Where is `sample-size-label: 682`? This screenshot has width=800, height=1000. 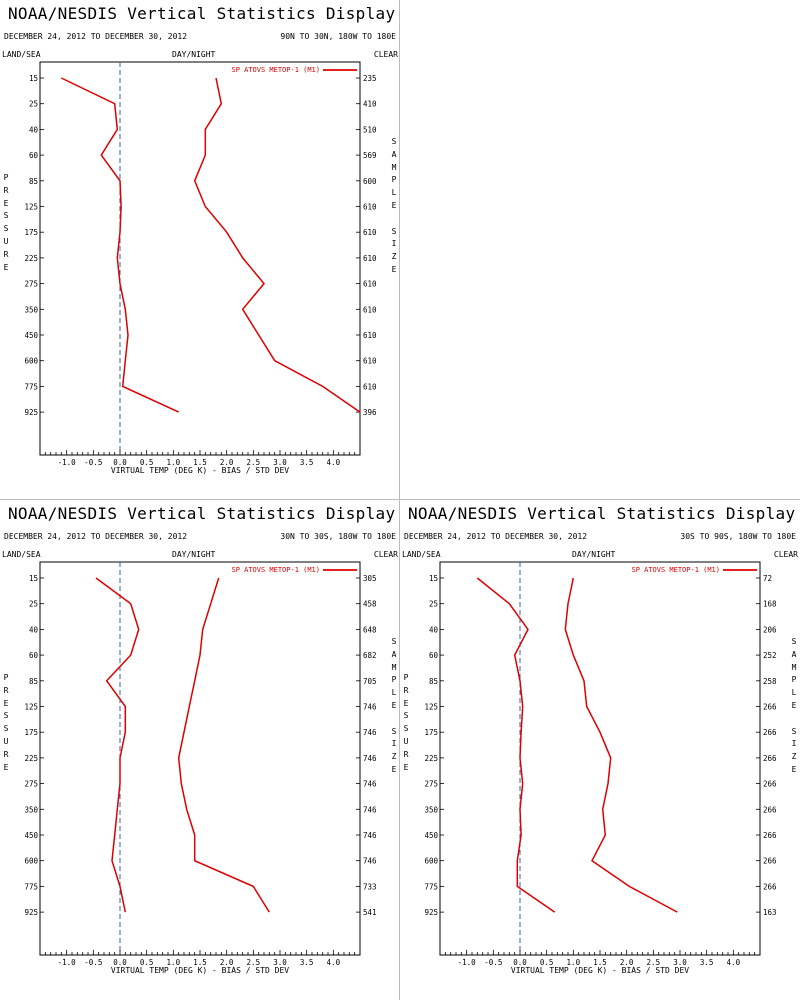 sample-size-label: 682 is located at coordinates (370, 655).